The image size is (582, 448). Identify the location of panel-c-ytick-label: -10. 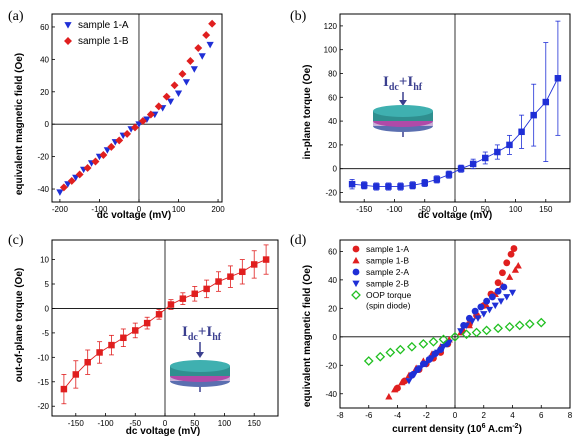
(43, 357).